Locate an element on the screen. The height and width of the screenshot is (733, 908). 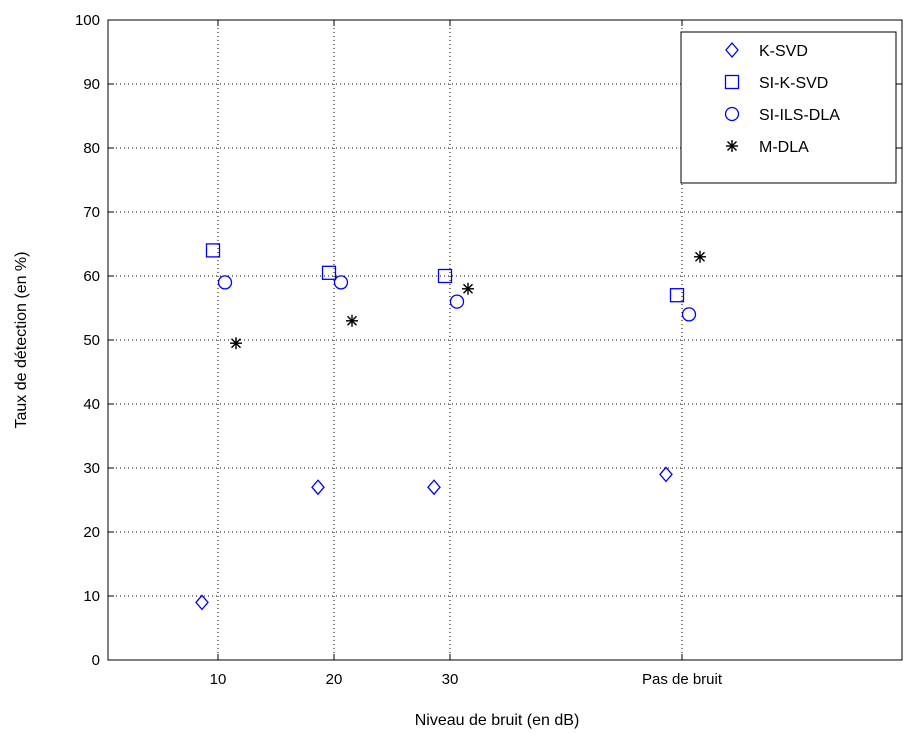
legend-marker-star is located at coordinates (732, 146).